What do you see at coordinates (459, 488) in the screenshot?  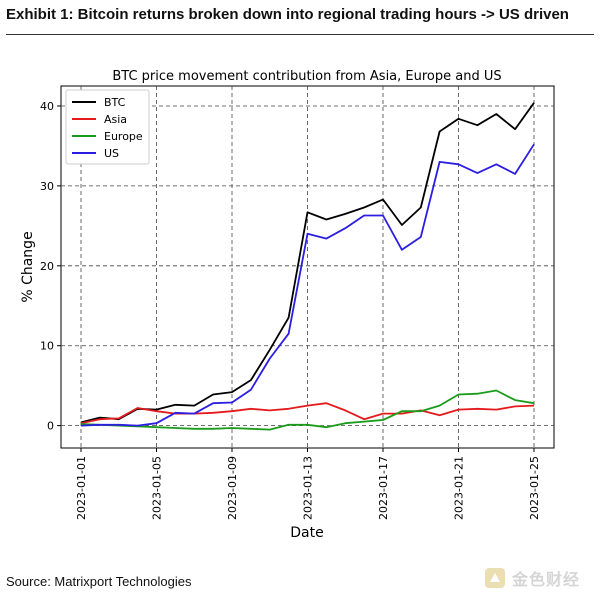 I see `x-tick-label: 2023-01-21` at bounding box center [459, 488].